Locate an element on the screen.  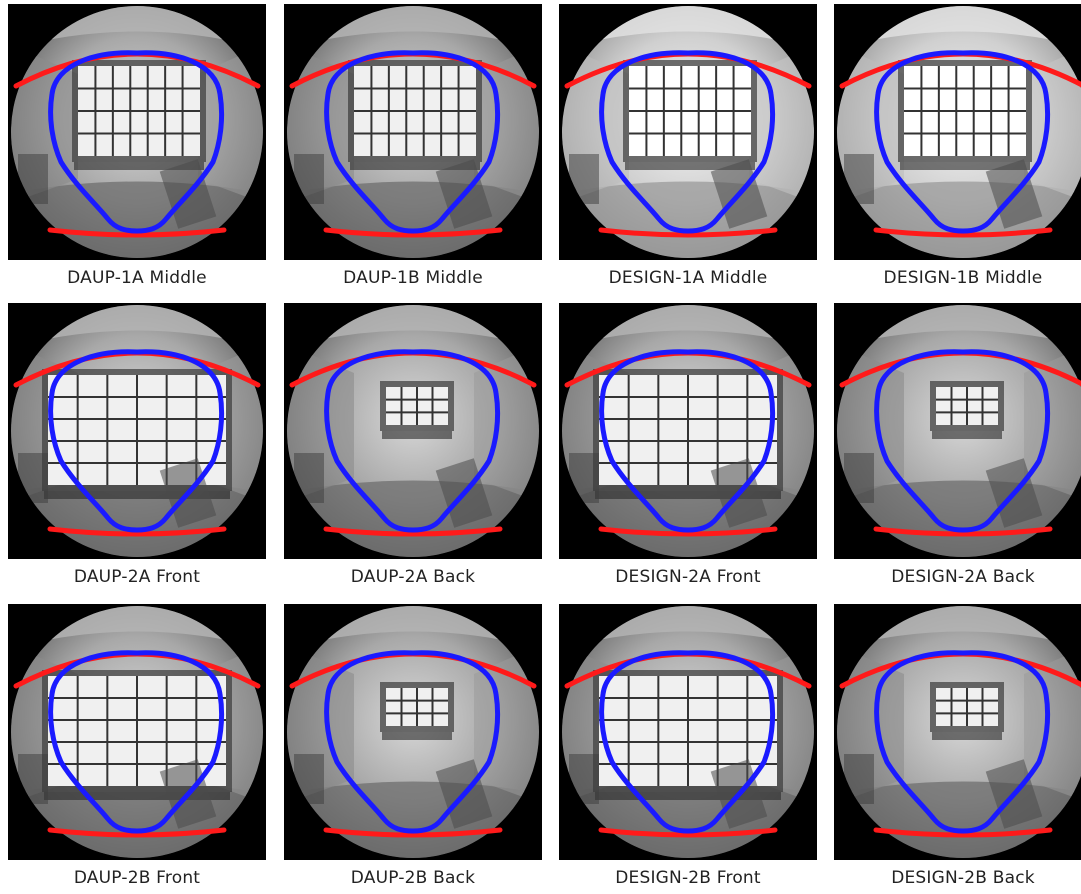
panel-caption: DESIGN-2A Front is located at coordinates (688, 577).